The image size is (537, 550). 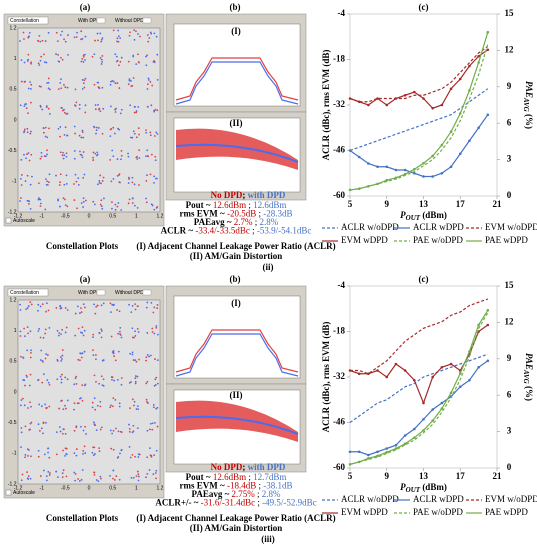 I want to click on y-axis-label: ACLR (dBc), rms EVM (dB), so click(x=326, y=105).